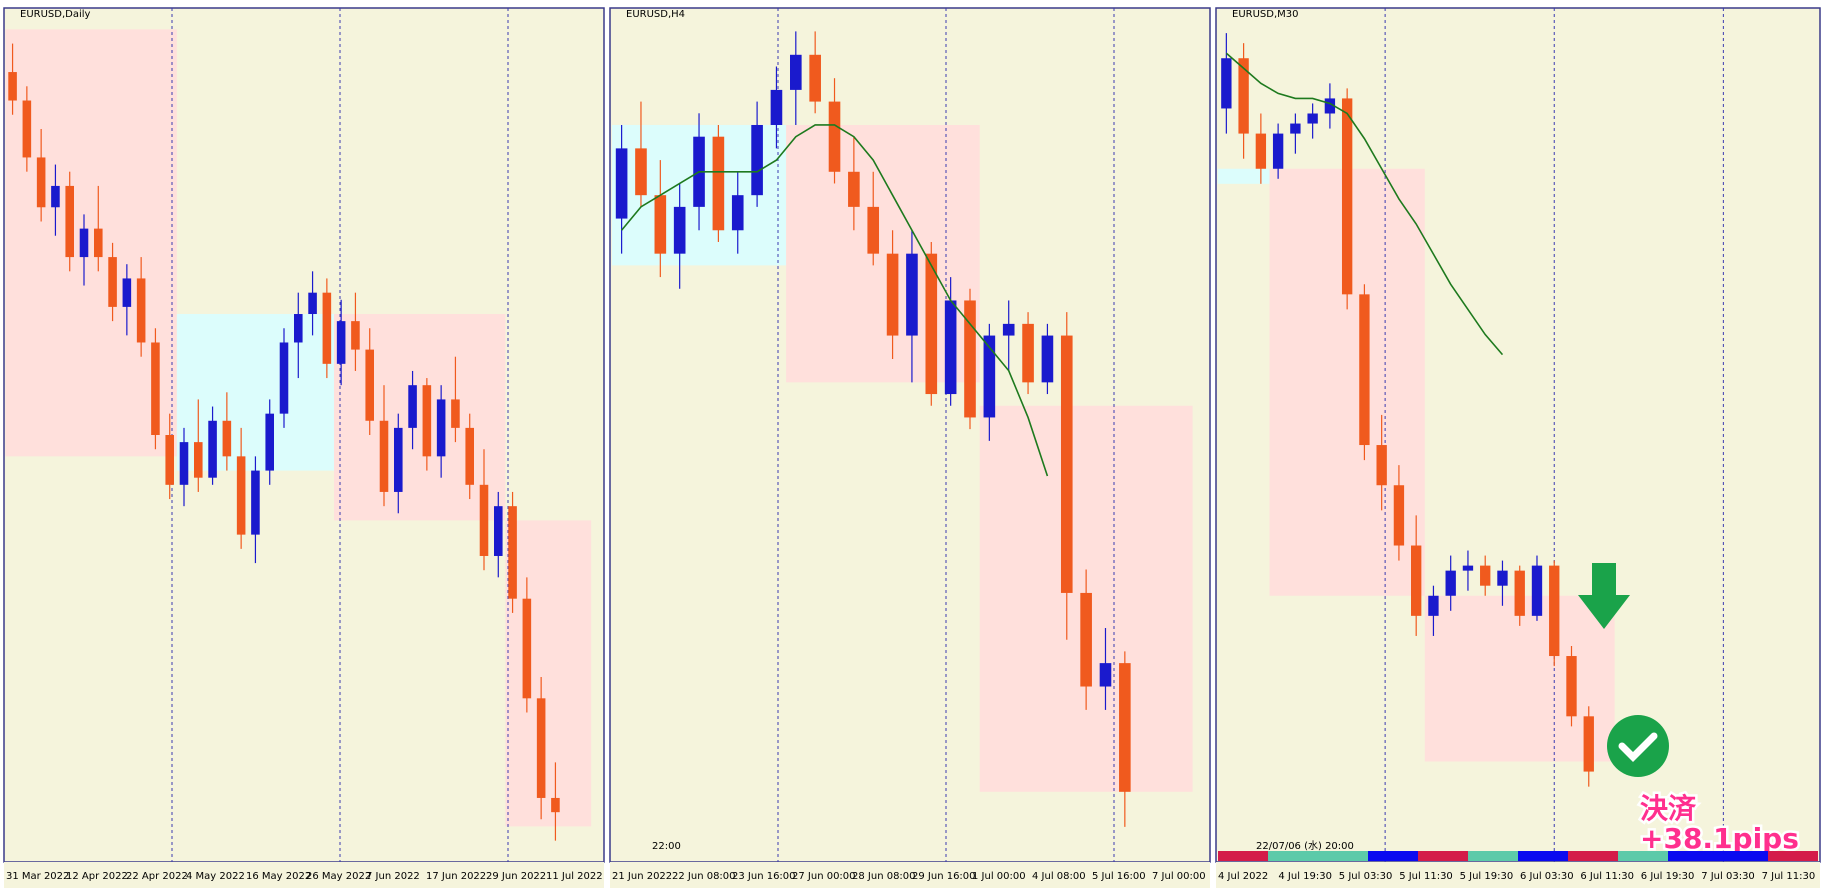  What do you see at coordinates (1607, 876) in the screenshot?
I see `x-tick-label: 6 Jul 11:30` at bounding box center [1607, 876].